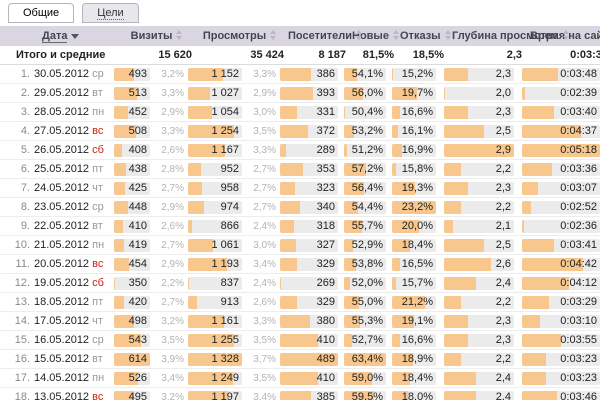 This screenshot has height=400, width=600. Describe the element at coordinates (72, 112) in the screenshot. I see `date-cell: 28.05.2012 пн` at that location.